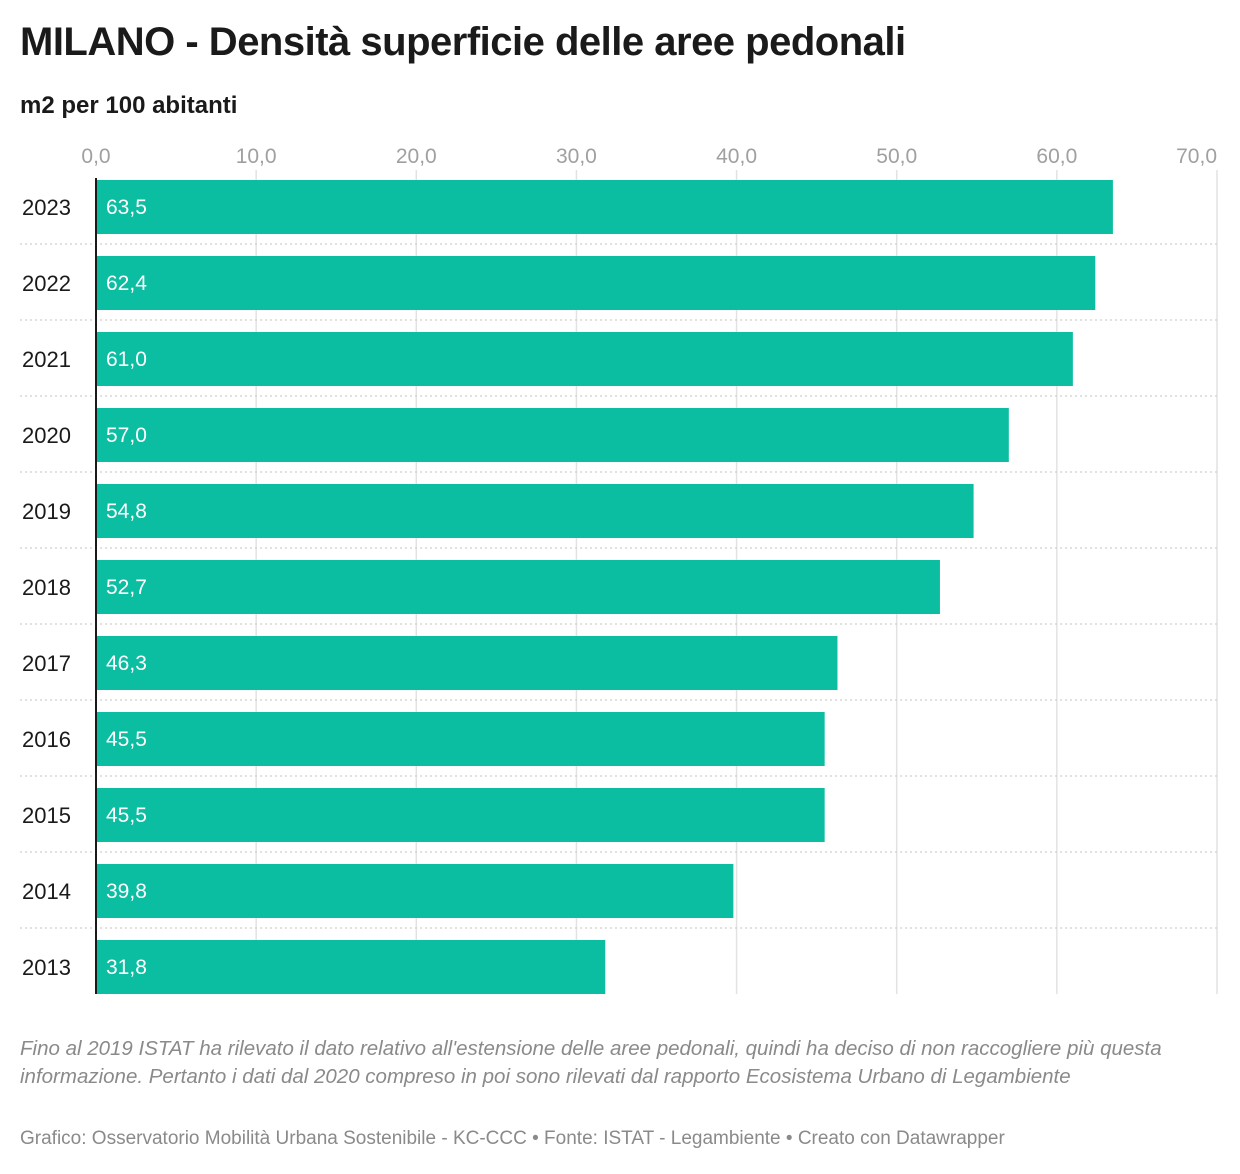 The width and height of the screenshot is (1240, 1174). Describe the element at coordinates (126, 663) in the screenshot. I see `bar-value-label: 46,3` at that location.